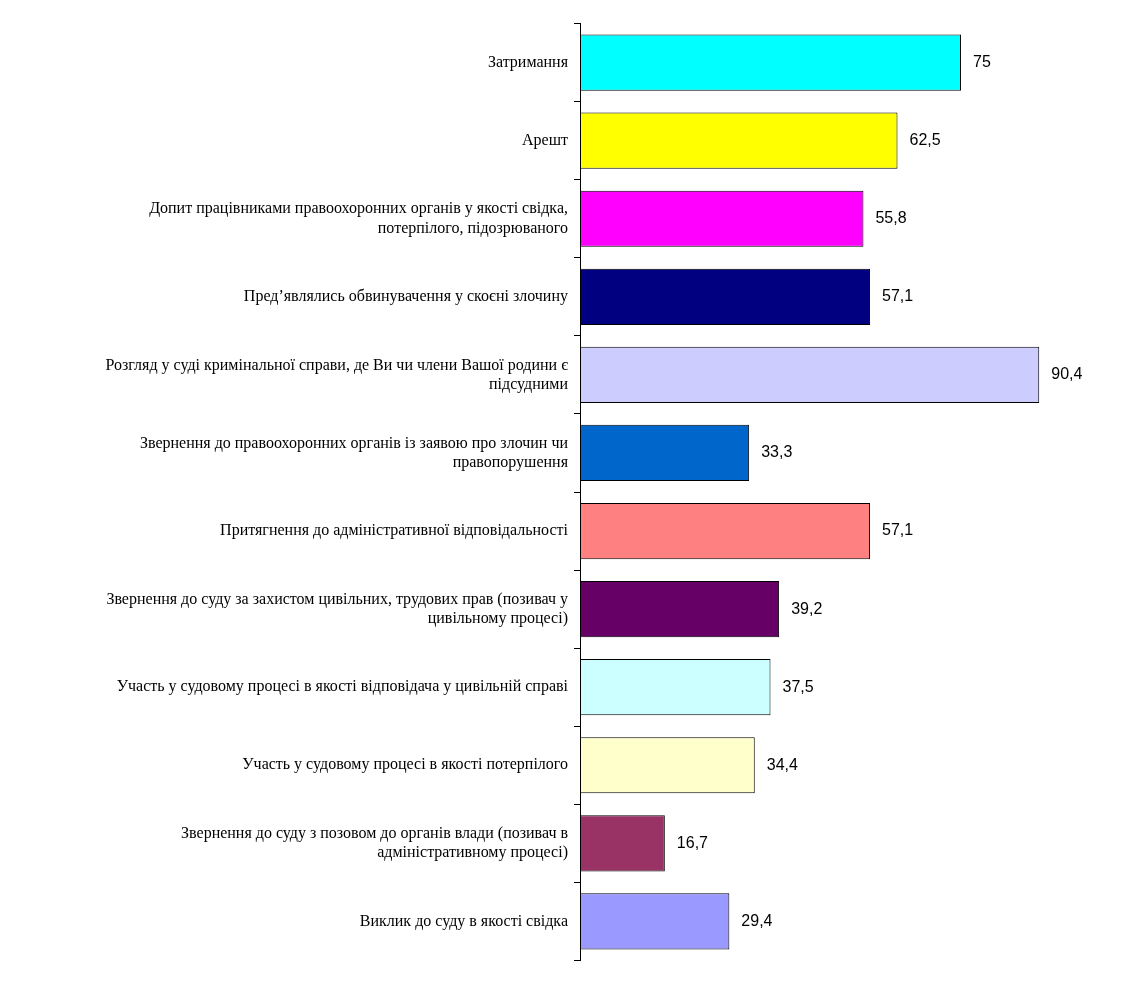 Image resolution: width=1146 pixels, height=984 pixels. Describe the element at coordinates (692, 842) in the screenshot. I see `data-label: 16,7` at that location.